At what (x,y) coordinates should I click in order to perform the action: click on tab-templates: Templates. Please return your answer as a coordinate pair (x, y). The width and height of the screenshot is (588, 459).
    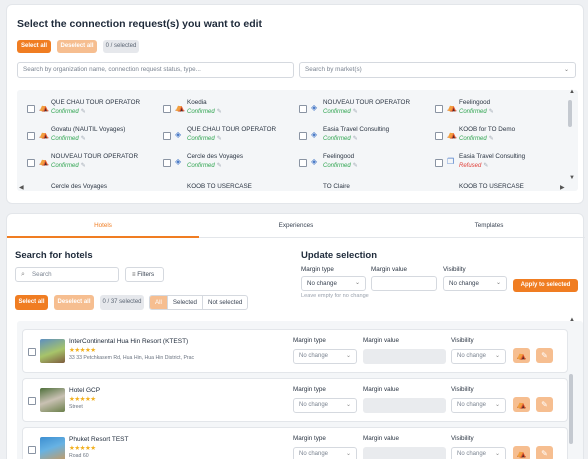
    Looking at the image, I should click on (489, 225).